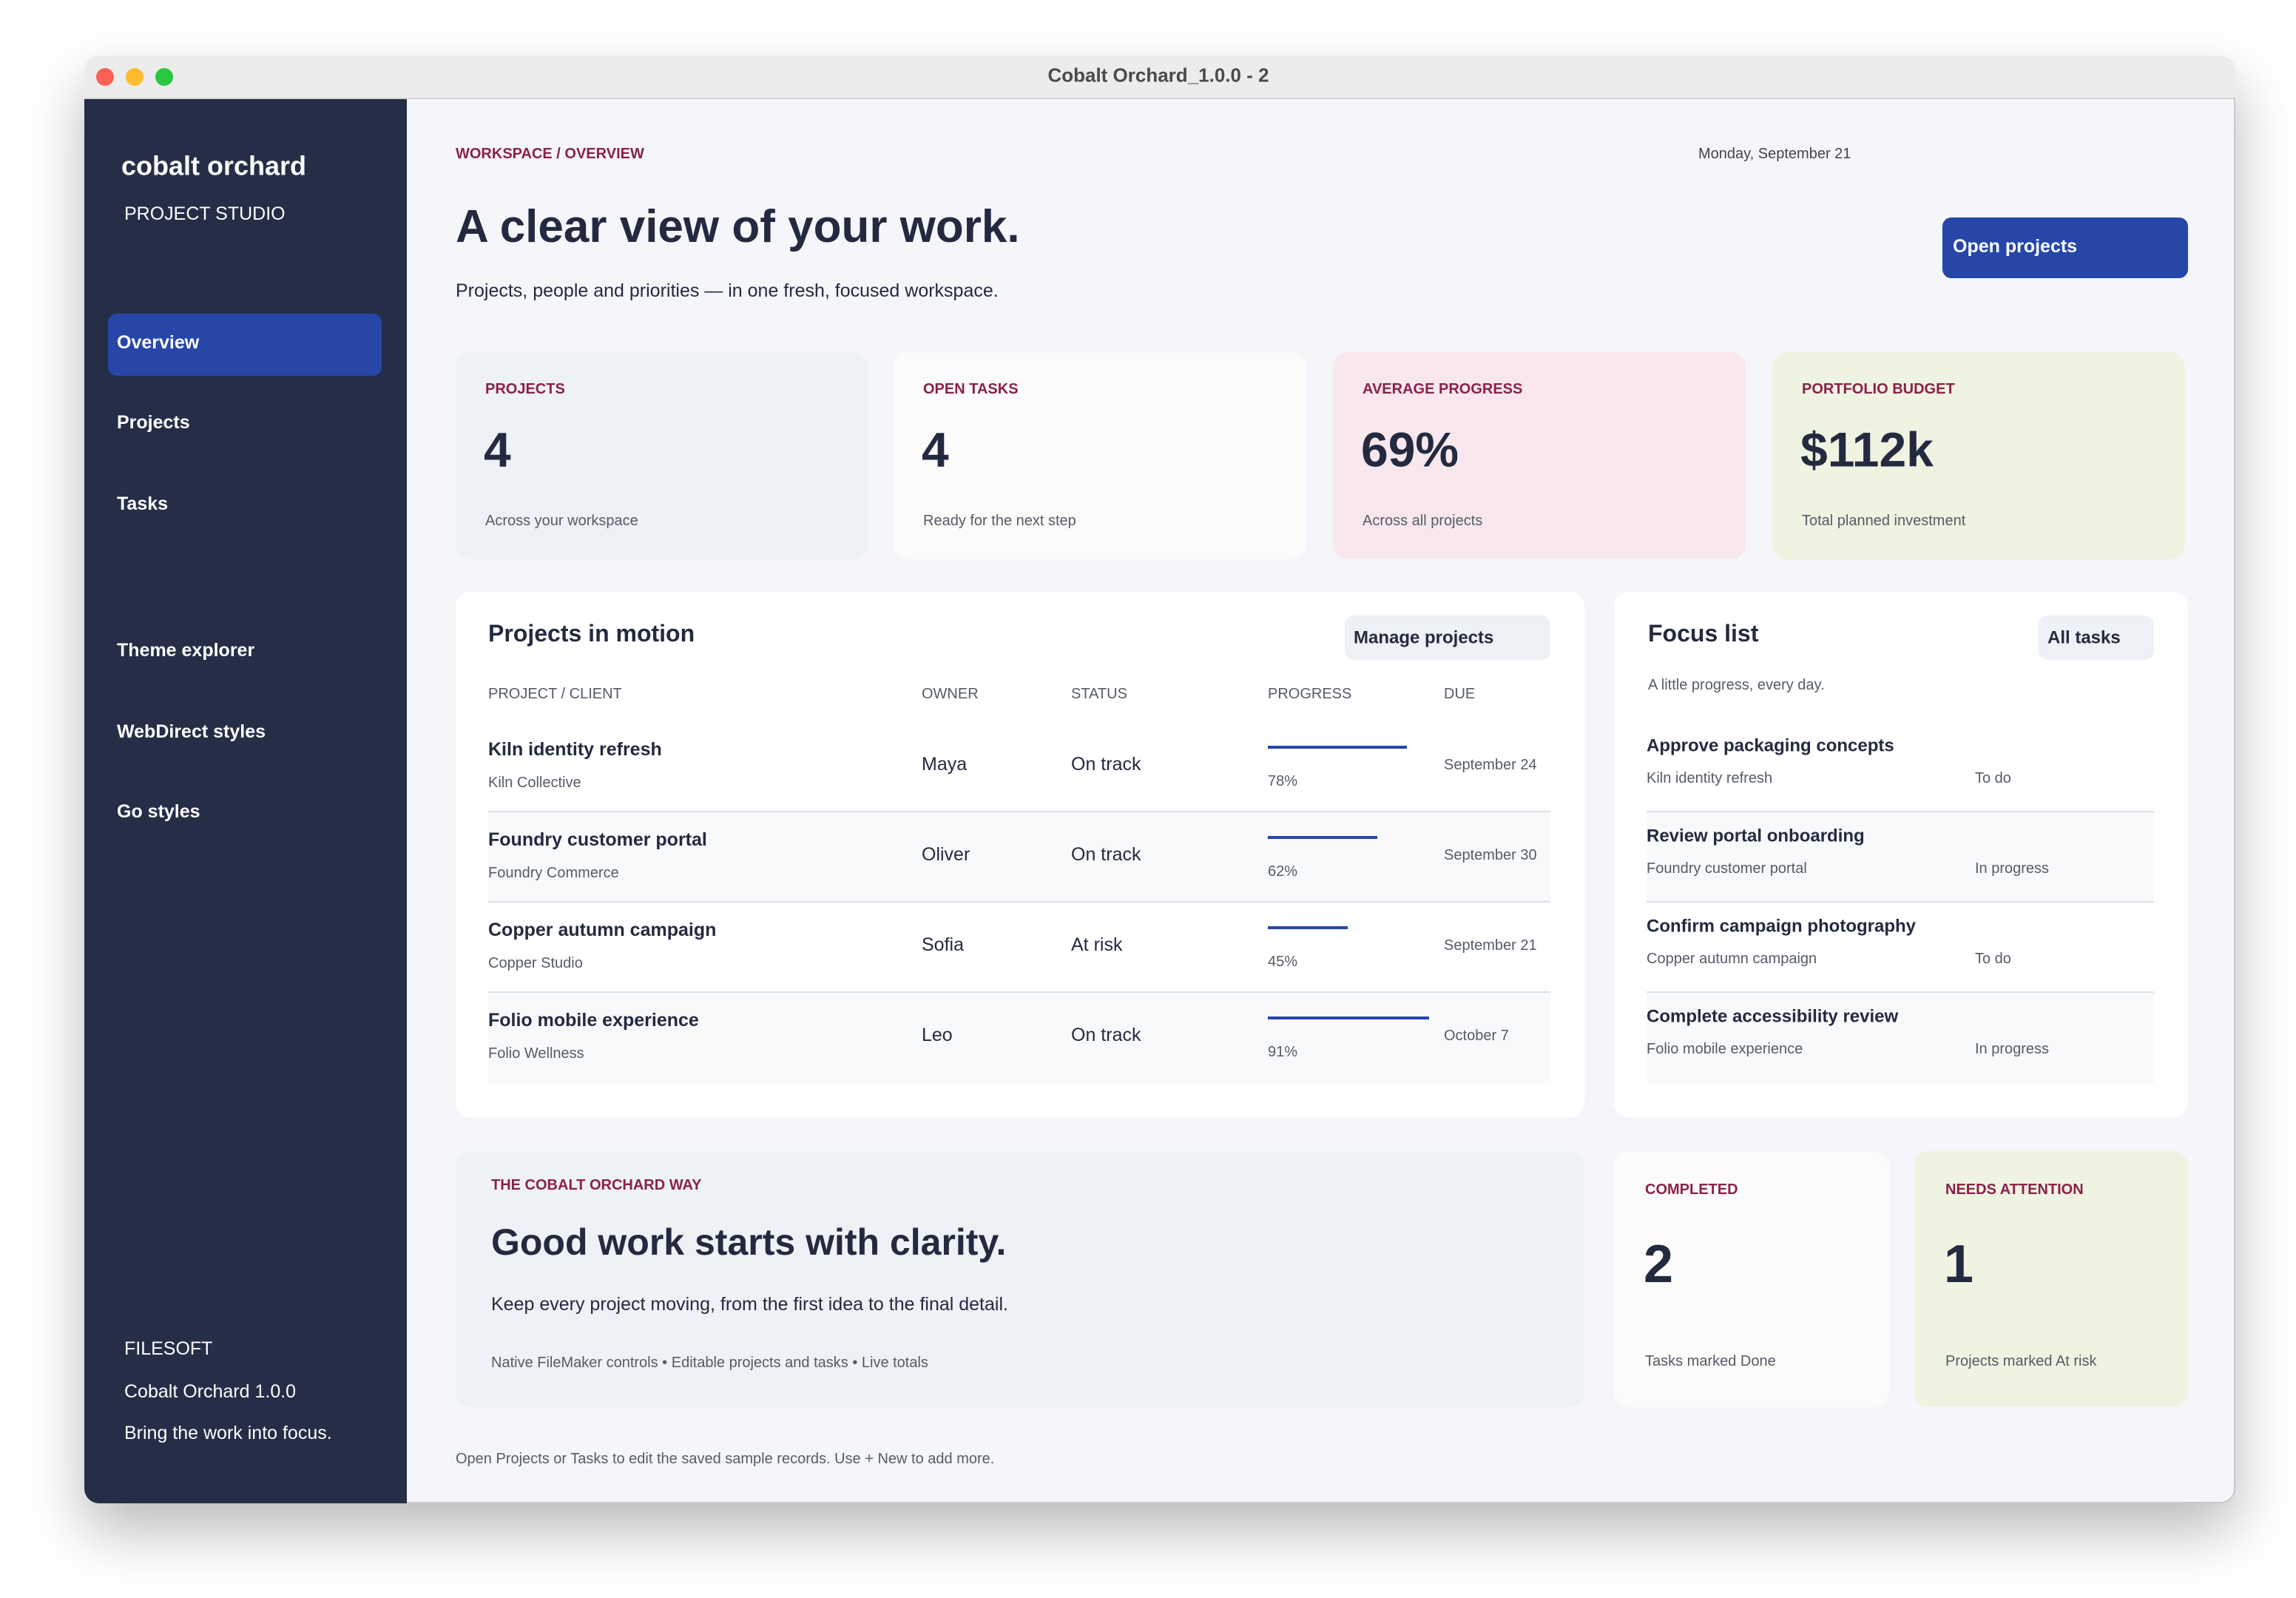 The height and width of the screenshot is (1598, 2296). I want to click on project-name: Copper autumn campaign, so click(602, 930).